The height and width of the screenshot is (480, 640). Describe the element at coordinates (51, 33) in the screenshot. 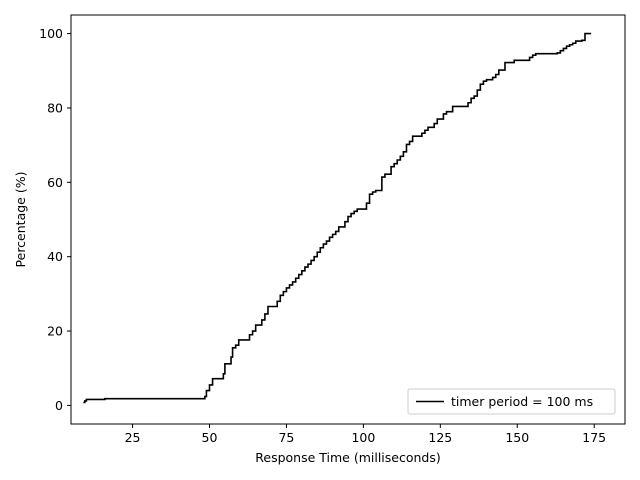

I see `y-tick-label: 100` at that location.